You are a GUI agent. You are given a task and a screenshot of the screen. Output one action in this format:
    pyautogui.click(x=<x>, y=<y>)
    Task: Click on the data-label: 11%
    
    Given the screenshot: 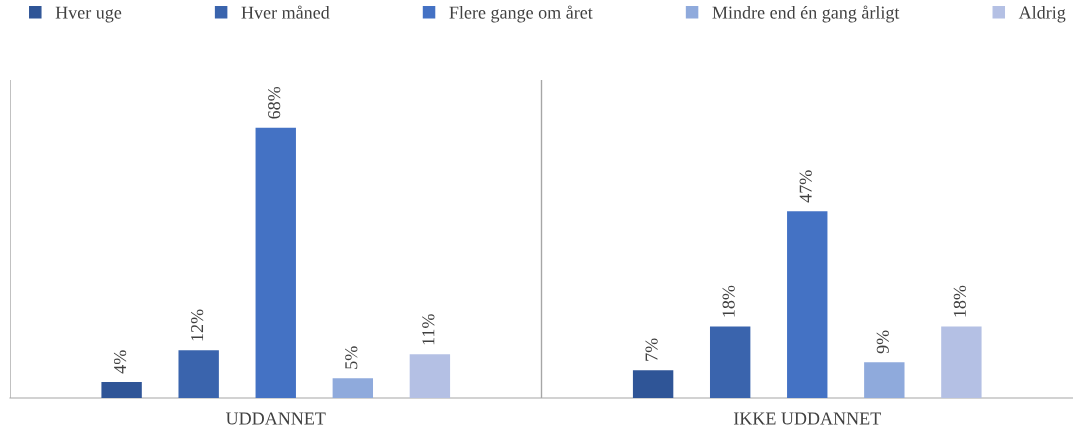 What is the action you would take?
    pyautogui.click(x=428, y=329)
    